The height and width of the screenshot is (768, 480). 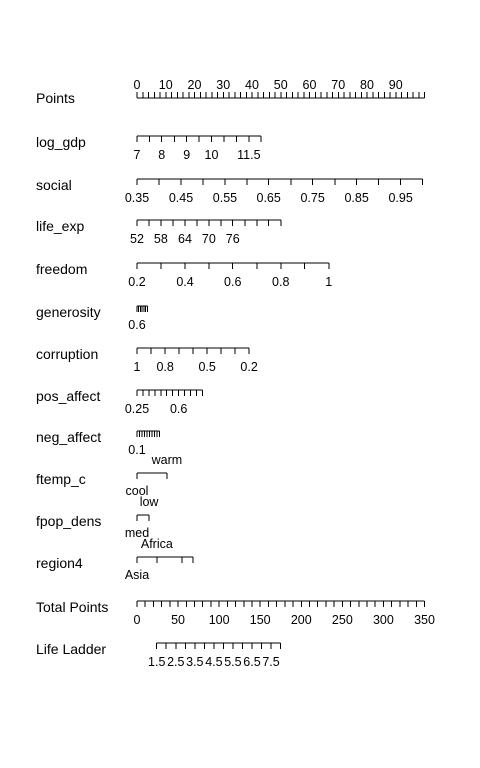 I want to click on neg-affect-tick-label-0-1: 0.1, so click(x=136, y=450).